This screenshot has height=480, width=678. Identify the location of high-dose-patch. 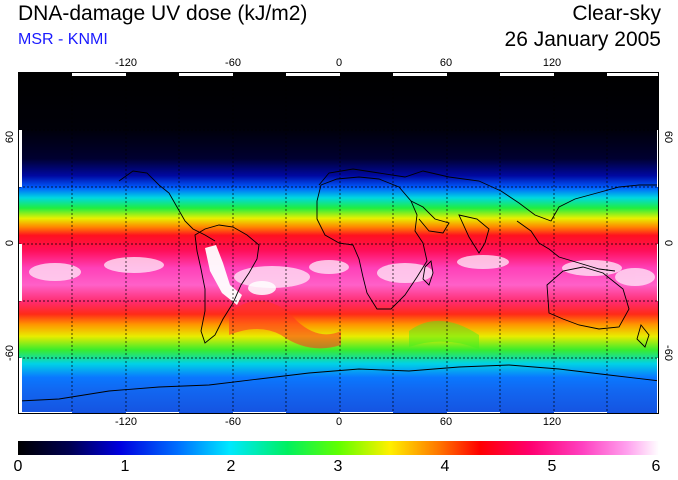
(262, 288).